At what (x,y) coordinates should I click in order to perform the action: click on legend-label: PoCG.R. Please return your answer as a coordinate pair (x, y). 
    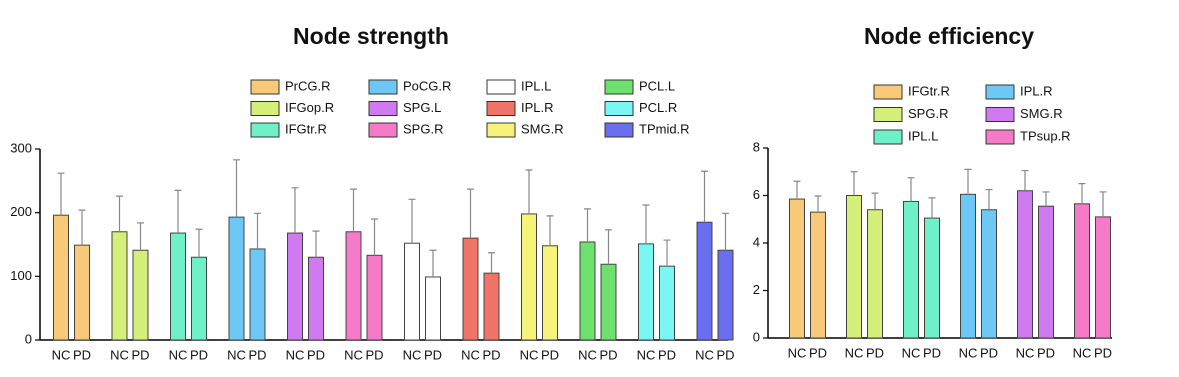
    Looking at the image, I should click on (427, 85).